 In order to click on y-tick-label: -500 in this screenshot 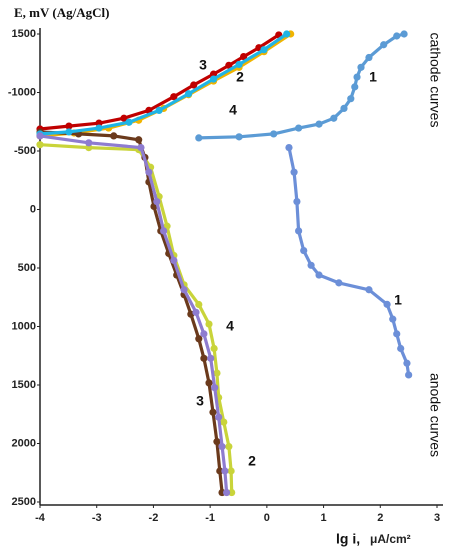, I will do `click(25, 151)`.